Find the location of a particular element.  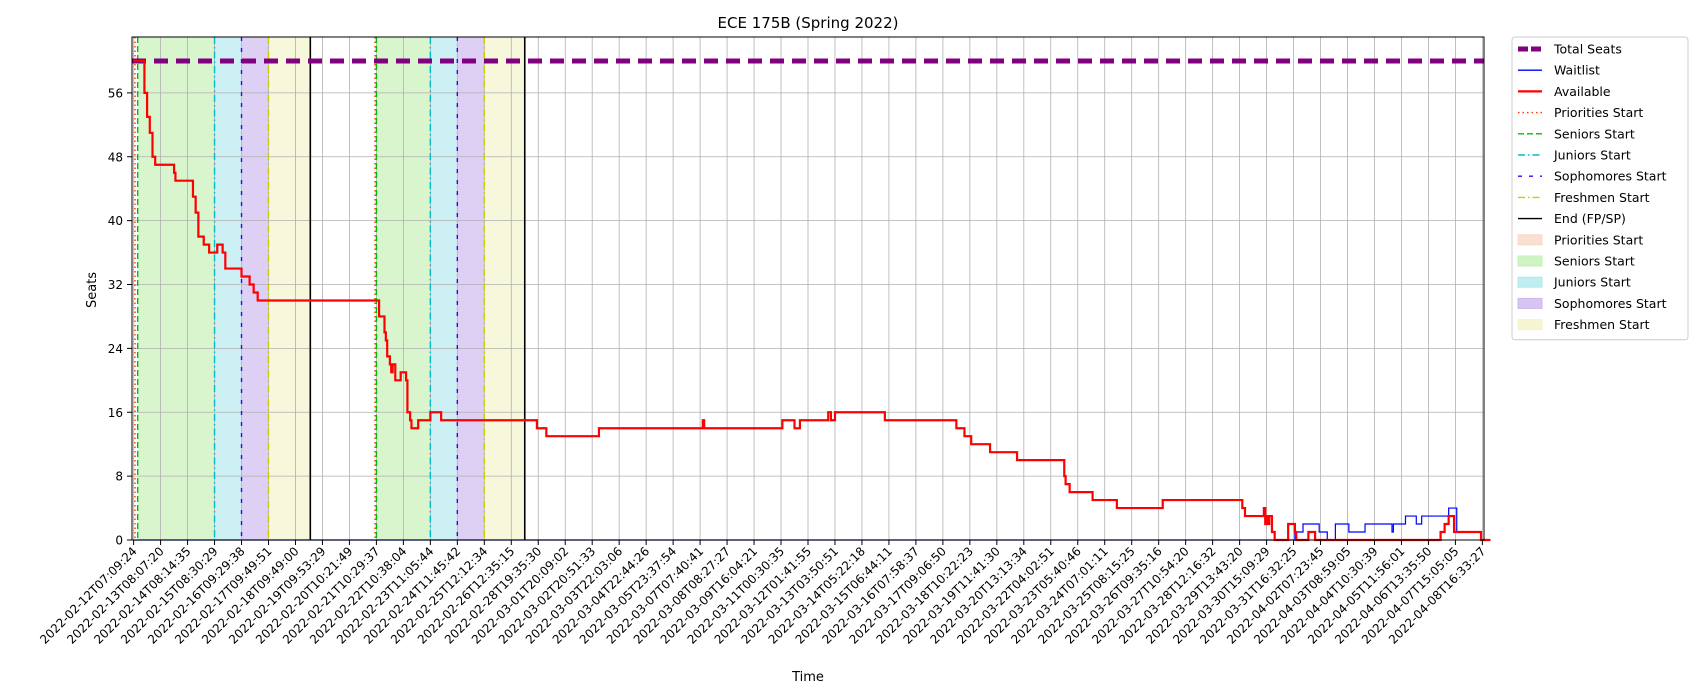

x-axis-label: Time is located at coordinates (807, 677).